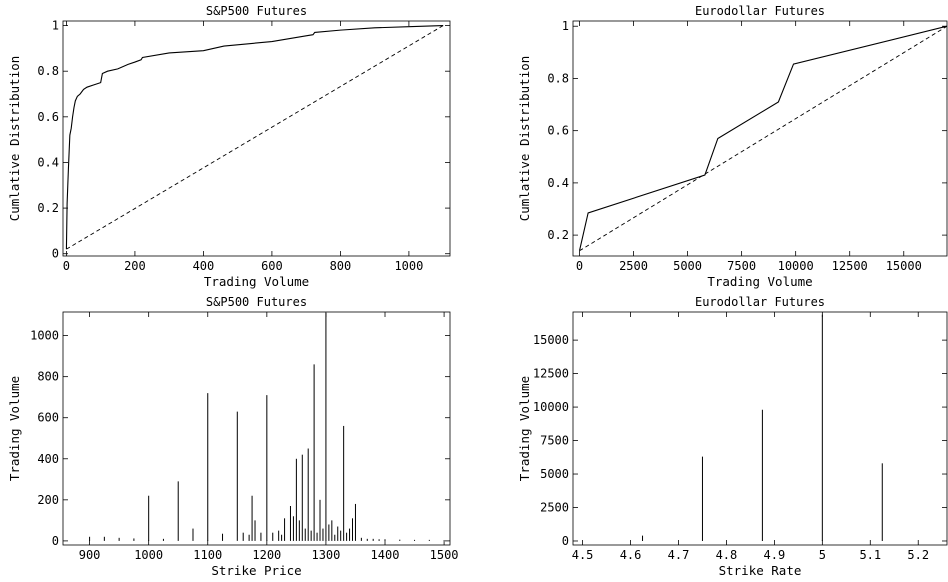 This screenshot has height=582, width=948. What do you see at coordinates (44, 336) in the screenshot?
I see `y-tick-label: 1000` at bounding box center [44, 336].